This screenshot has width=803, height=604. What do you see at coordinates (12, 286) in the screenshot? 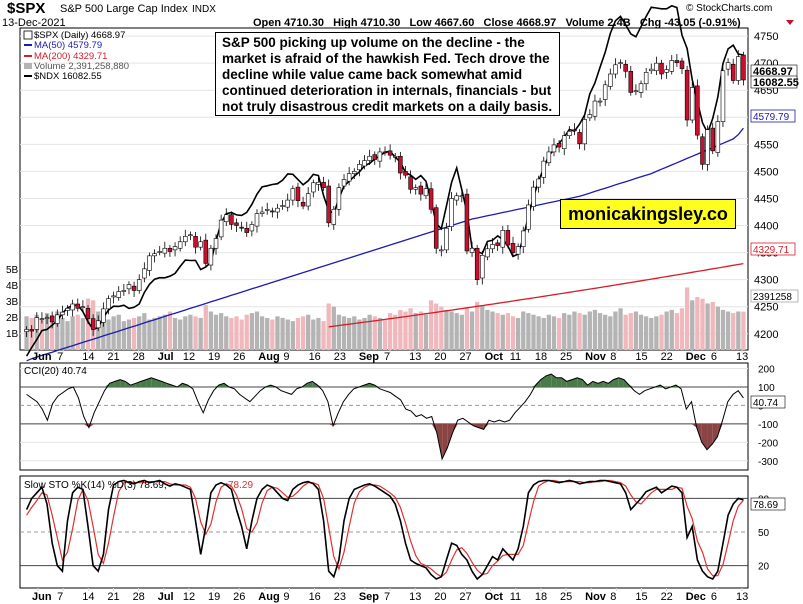
I see `volume-tick-label: 4B` at bounding box center [12, 286].